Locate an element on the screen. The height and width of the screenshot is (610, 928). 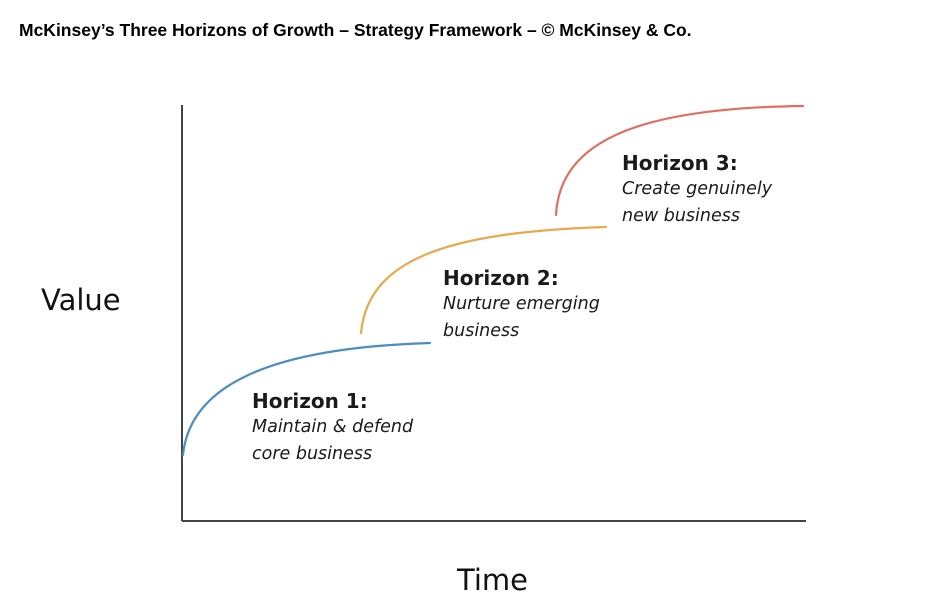
horizon-3-title: Horizon 3: is located at coordinates (680, 163).